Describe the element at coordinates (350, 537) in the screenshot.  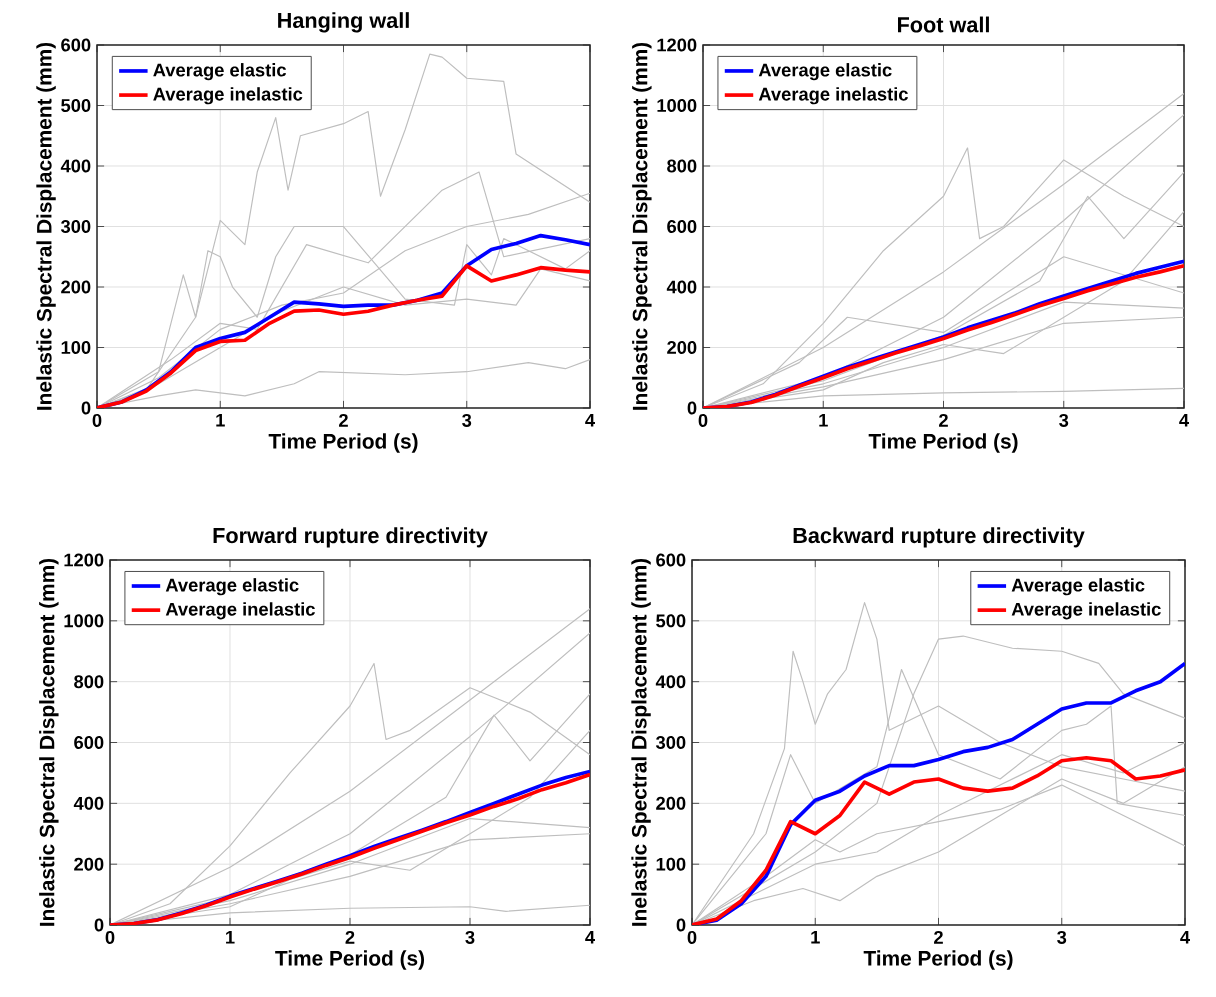
I see `chart-title: Forward rupture directivity` at that location.